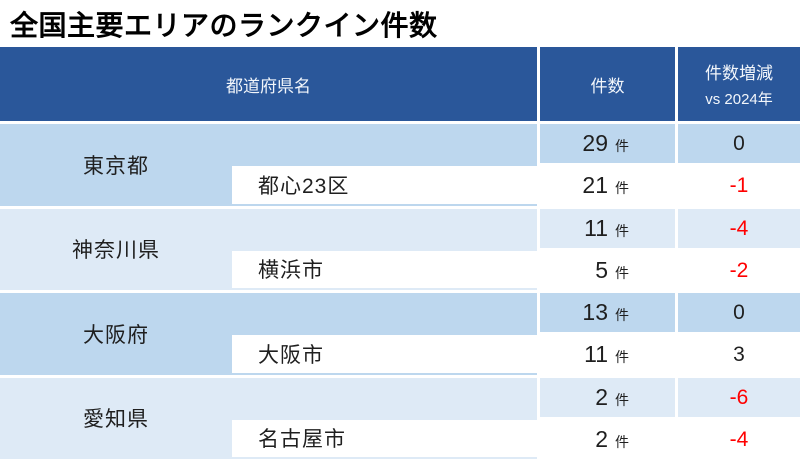 The image size is (800, 459). I want to click on sub-area-cell: 都心23区, so click(384, 185).